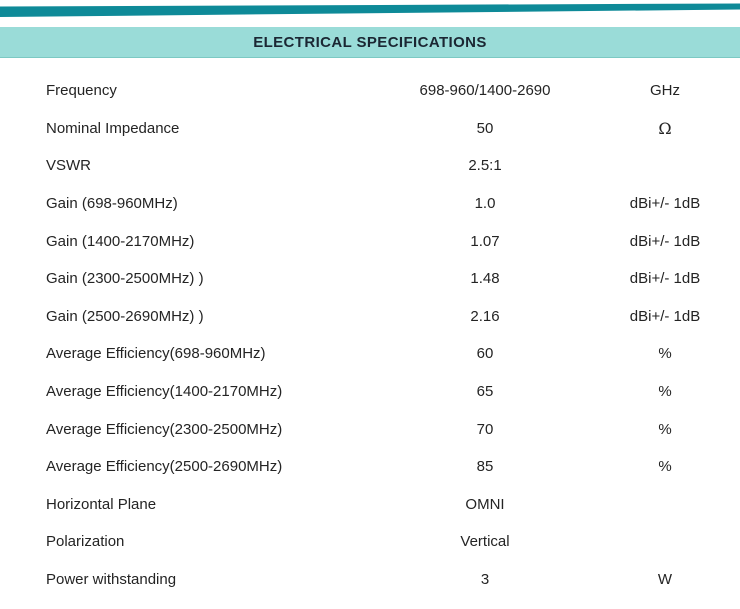  I want to click on table-row: Gain (2500-2690MHz) ) 2.16 dBi+/- 1dB, so click(370, 317).